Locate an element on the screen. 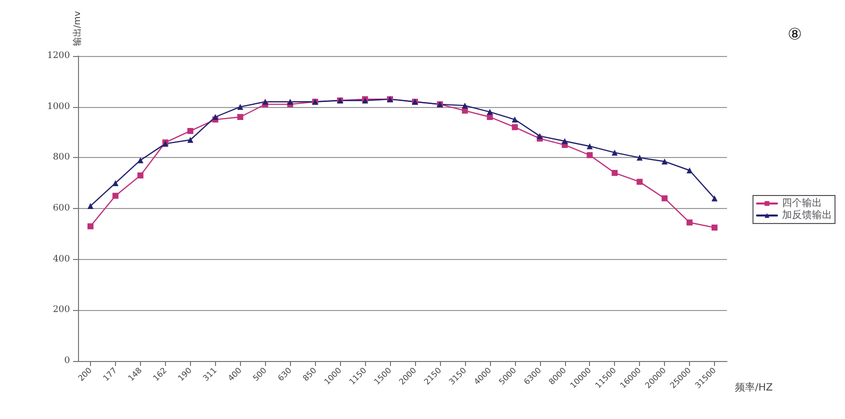 Image resolution: width=845 pixels, height=419 pixels. legend-label: 加反馈输出 is located at coordinates (807, 215).